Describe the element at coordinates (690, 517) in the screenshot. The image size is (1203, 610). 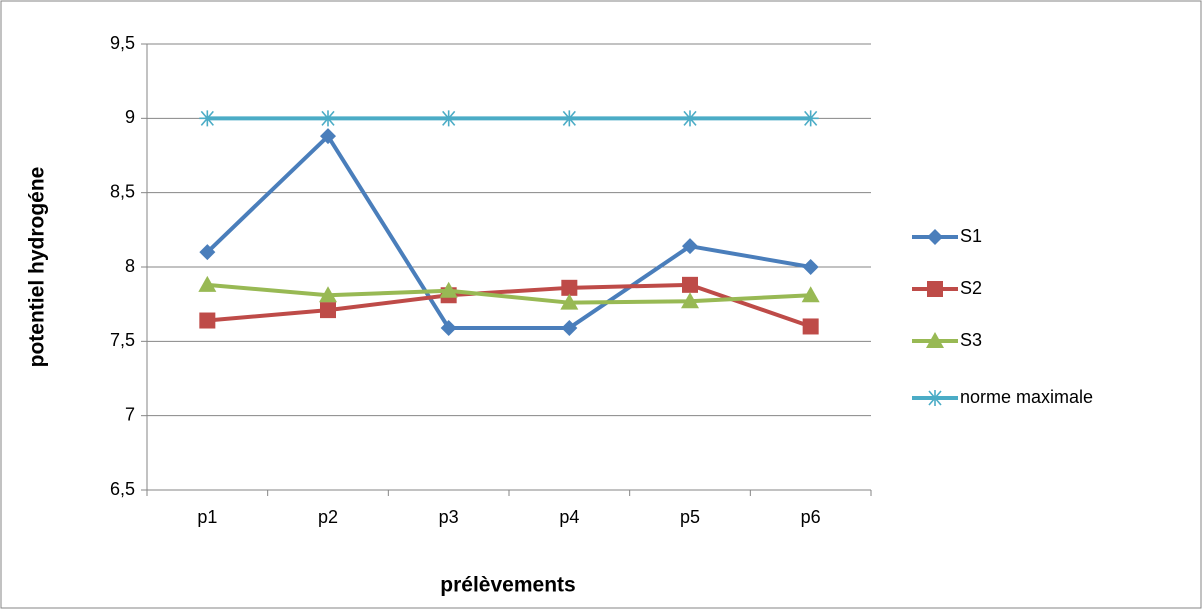
I see `x-tick-label: p5` at that location.